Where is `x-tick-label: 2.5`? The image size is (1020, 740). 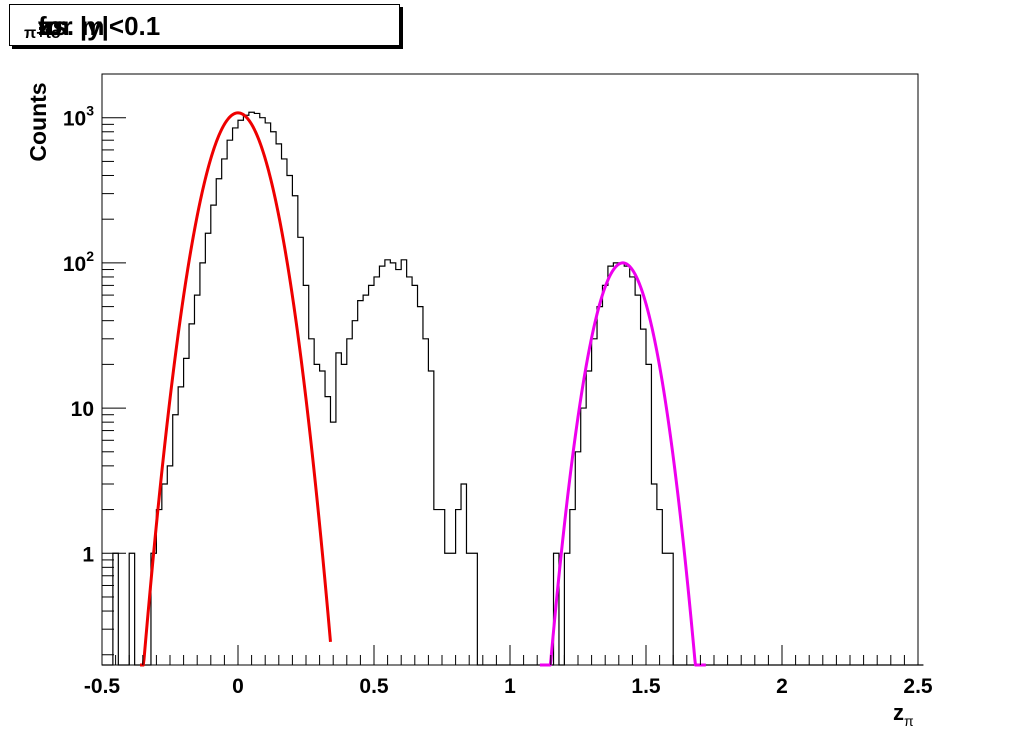
x-tick-label: 2.5 is located at coordinates (918, 686).